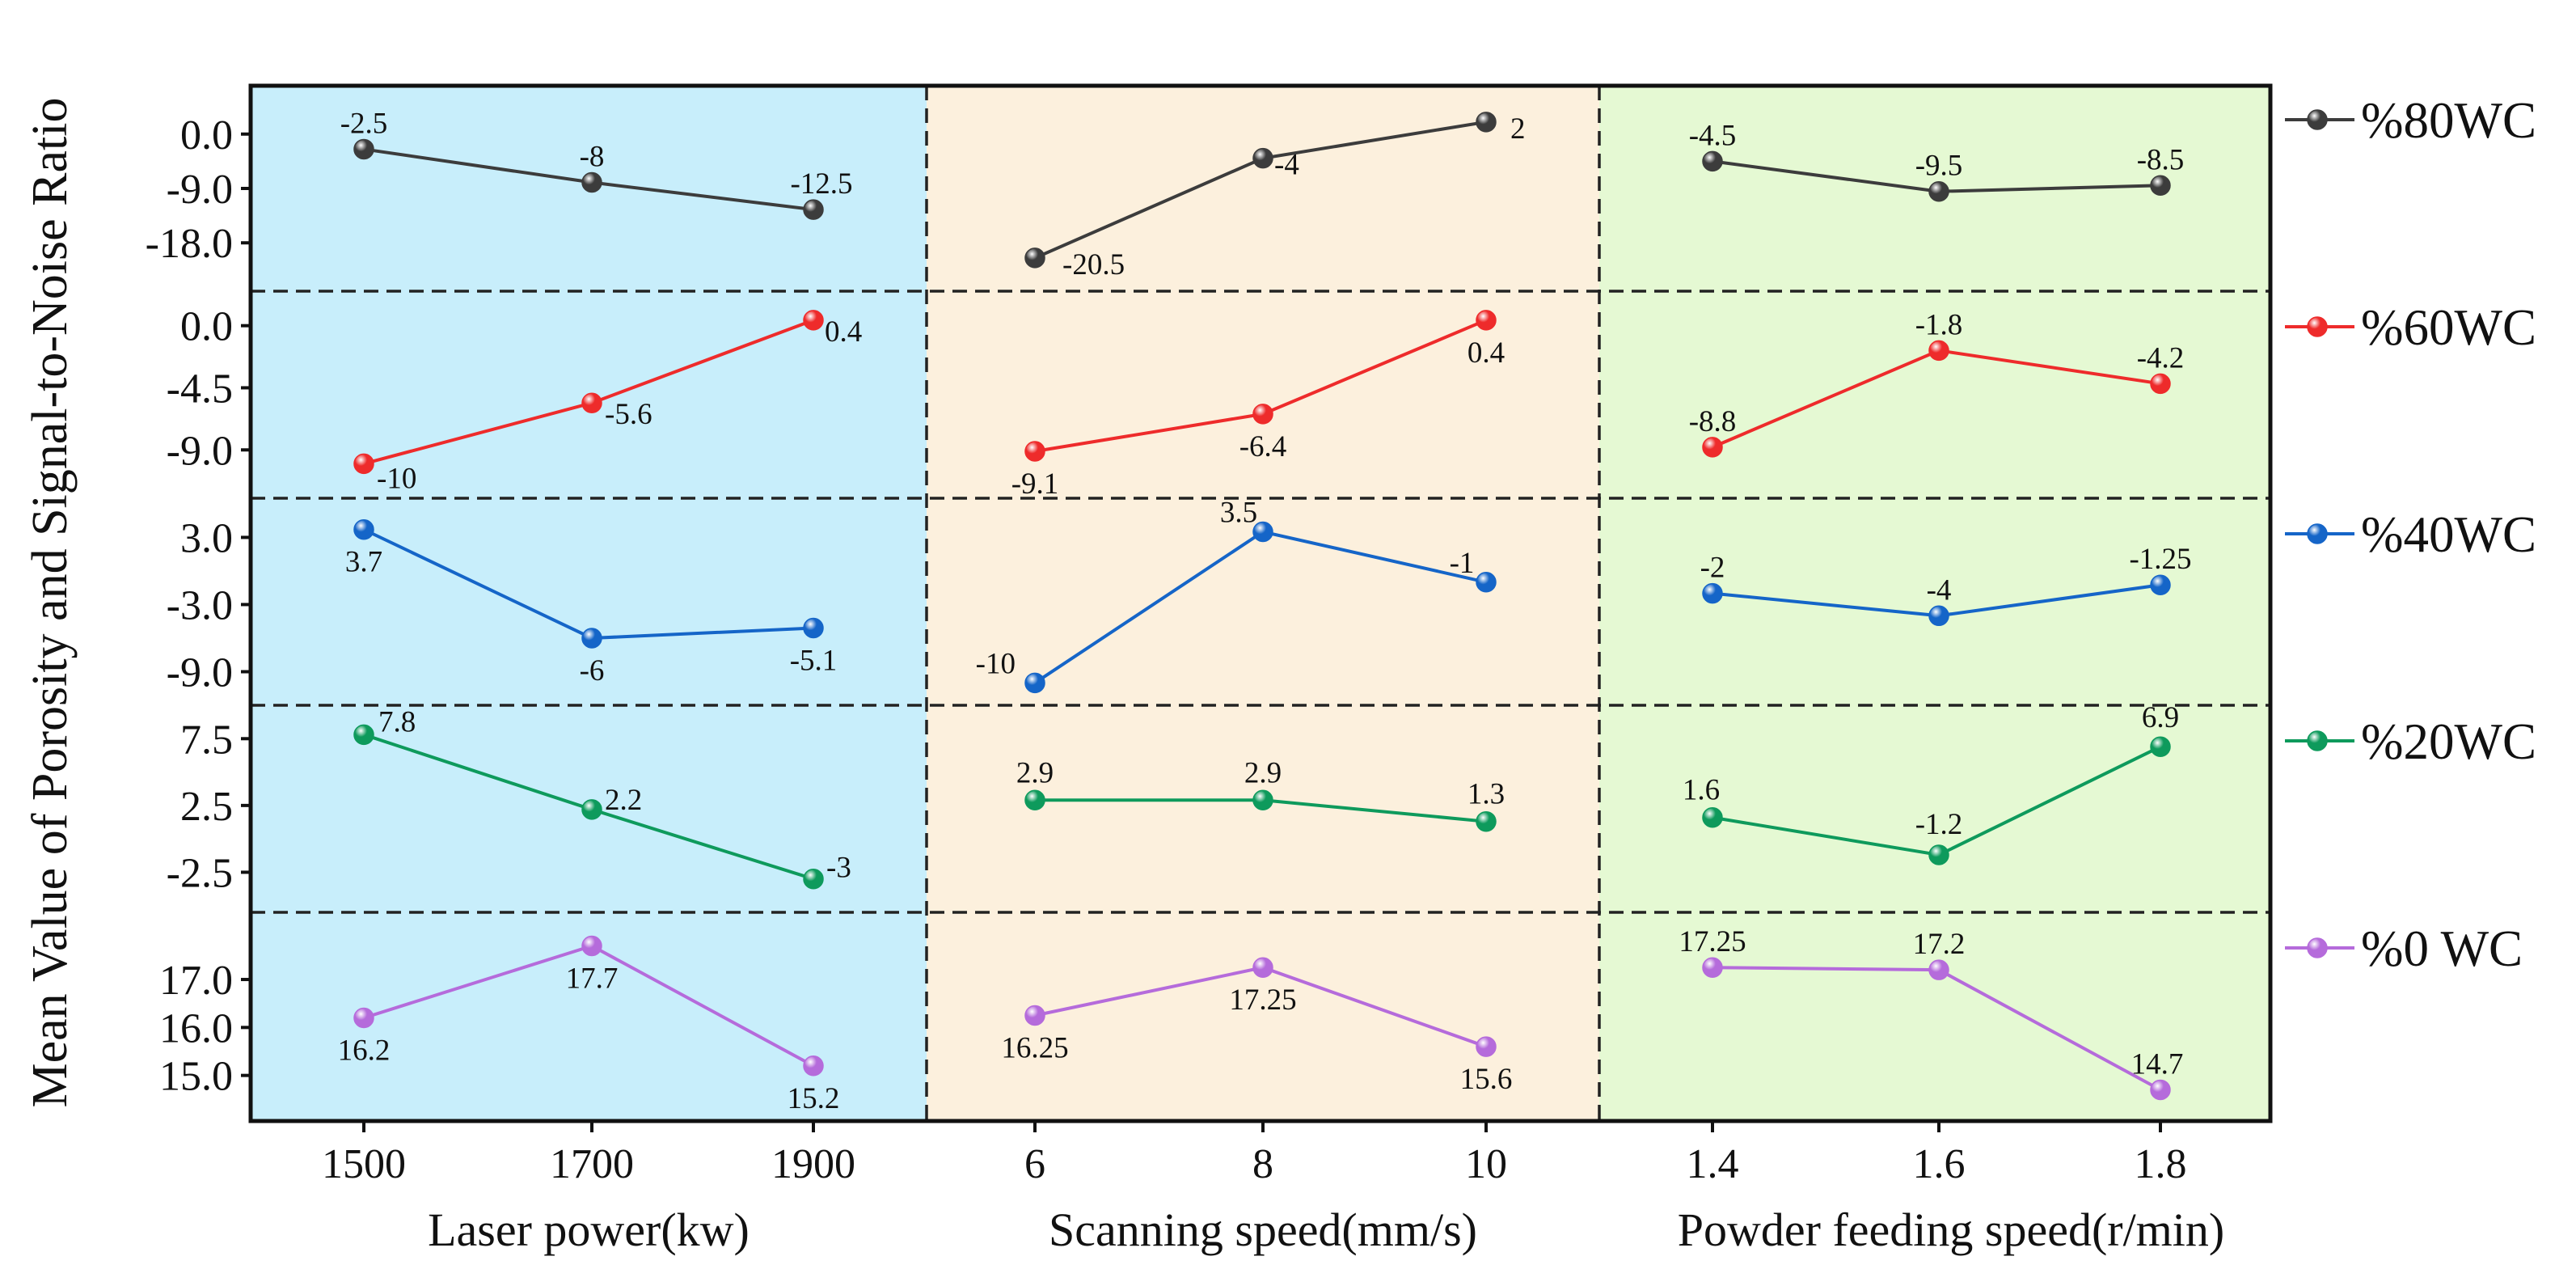 This screenshot has width=2576, height=1286. What do you see at coordinates (200, 873) in the screenshot?
I see `y-tick-label: -2.5` at bounding box center [200, 873].